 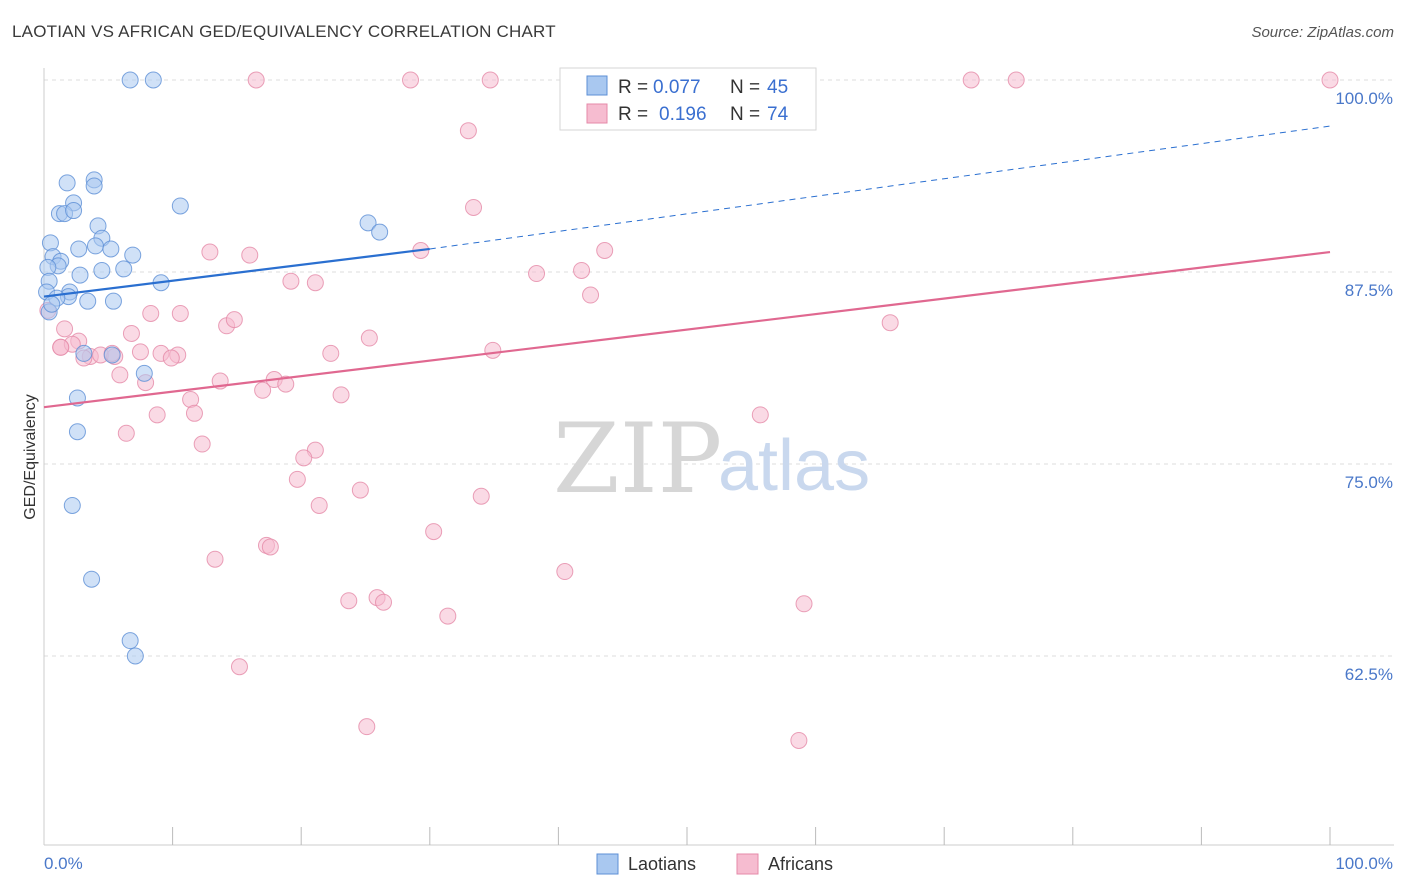 I want to click on y-tick-labels: 100.0% 87.5% 75.0% 62.5%, so click(x=1364, y=386).